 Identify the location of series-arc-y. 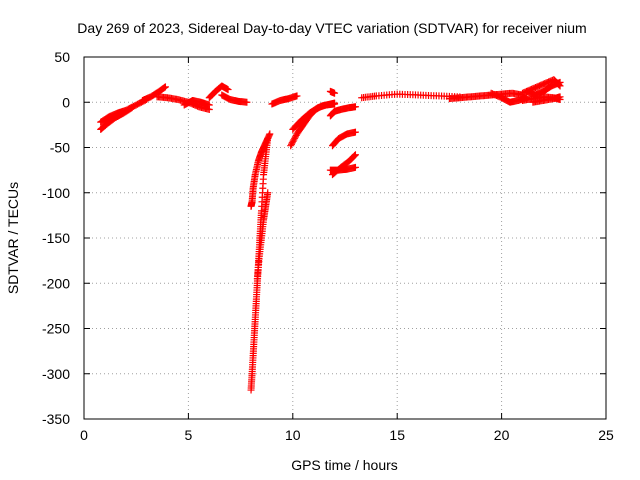
(546, 99).